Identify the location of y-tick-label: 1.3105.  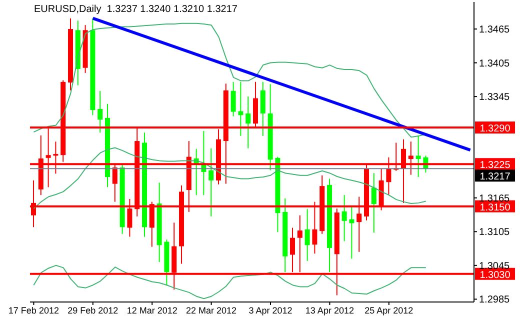
(494, 232).